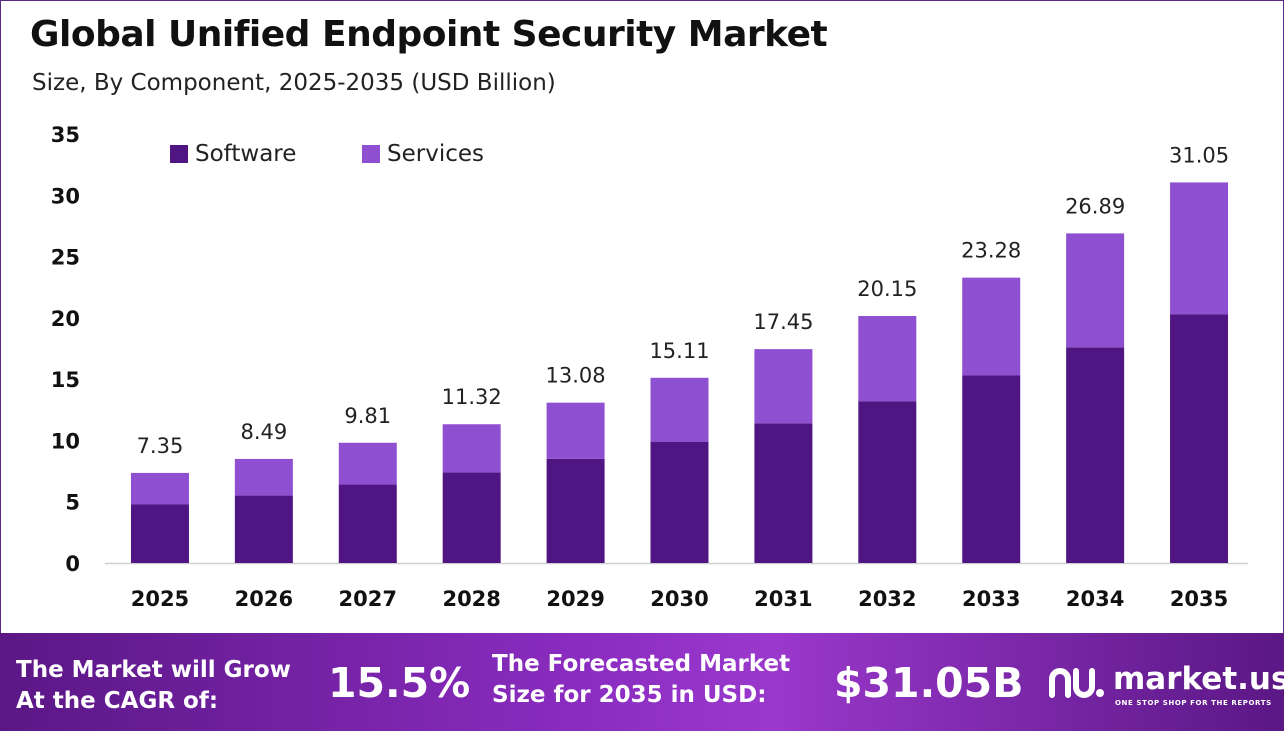  Describe the element at coordinates (263, 477) in the screenshot. I see `bar-services-2026` at that location.